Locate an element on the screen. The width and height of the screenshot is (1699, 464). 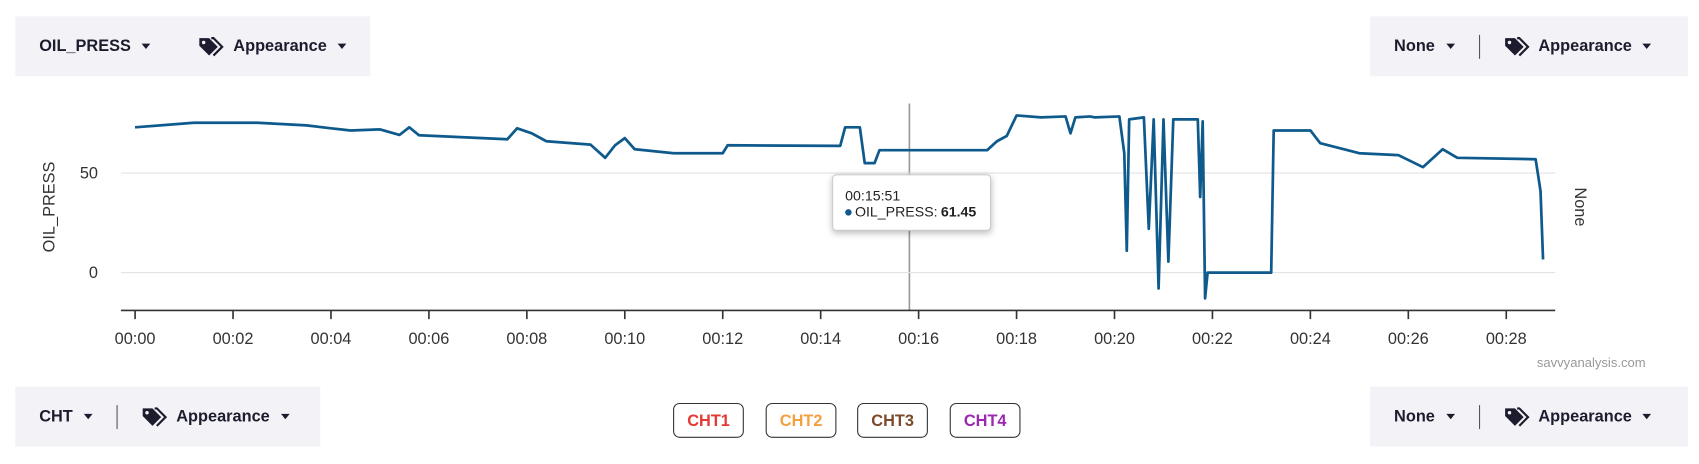
x-tick-label: 00:12 is located at coordinates (722, 339).